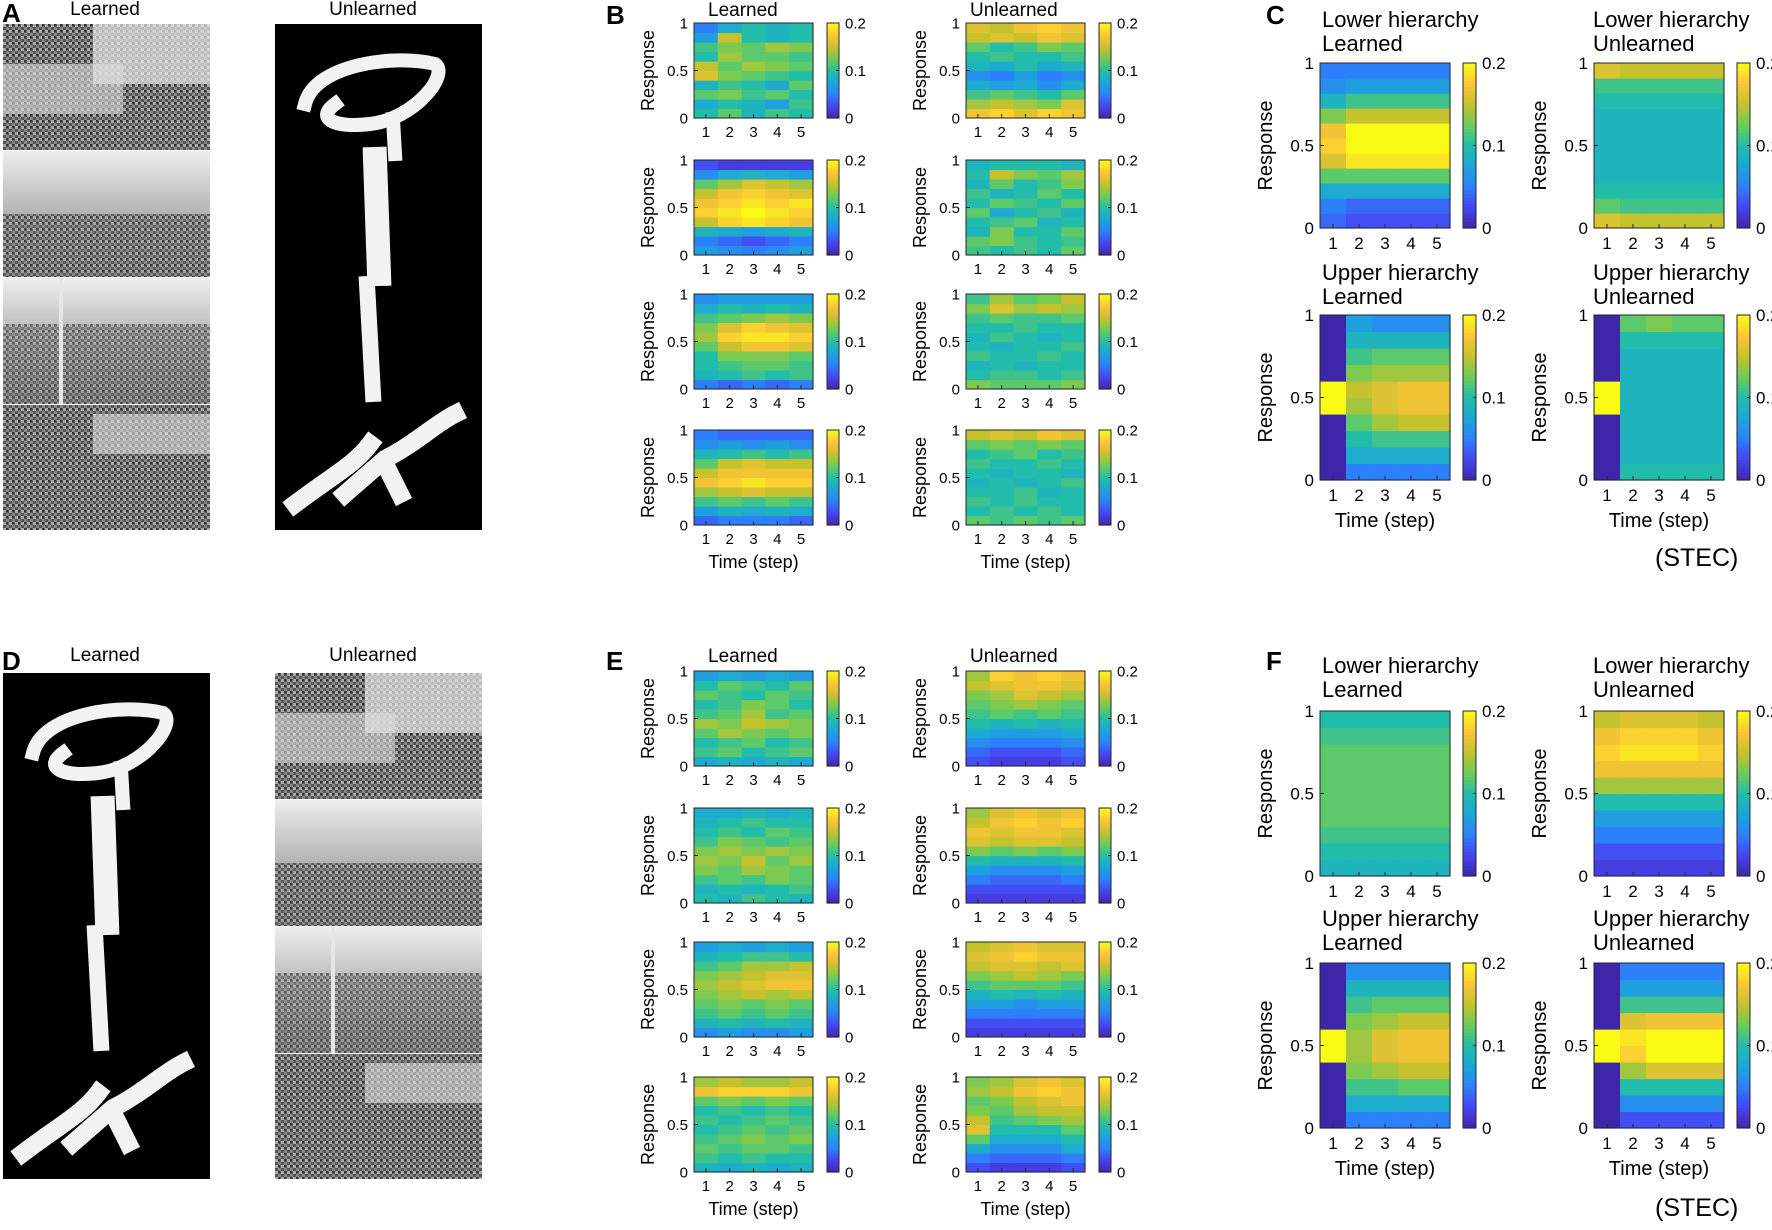 This screenshot has width=1772, height=1230. I want to click on y-tick-label: 0.5, so click(949, 1125).